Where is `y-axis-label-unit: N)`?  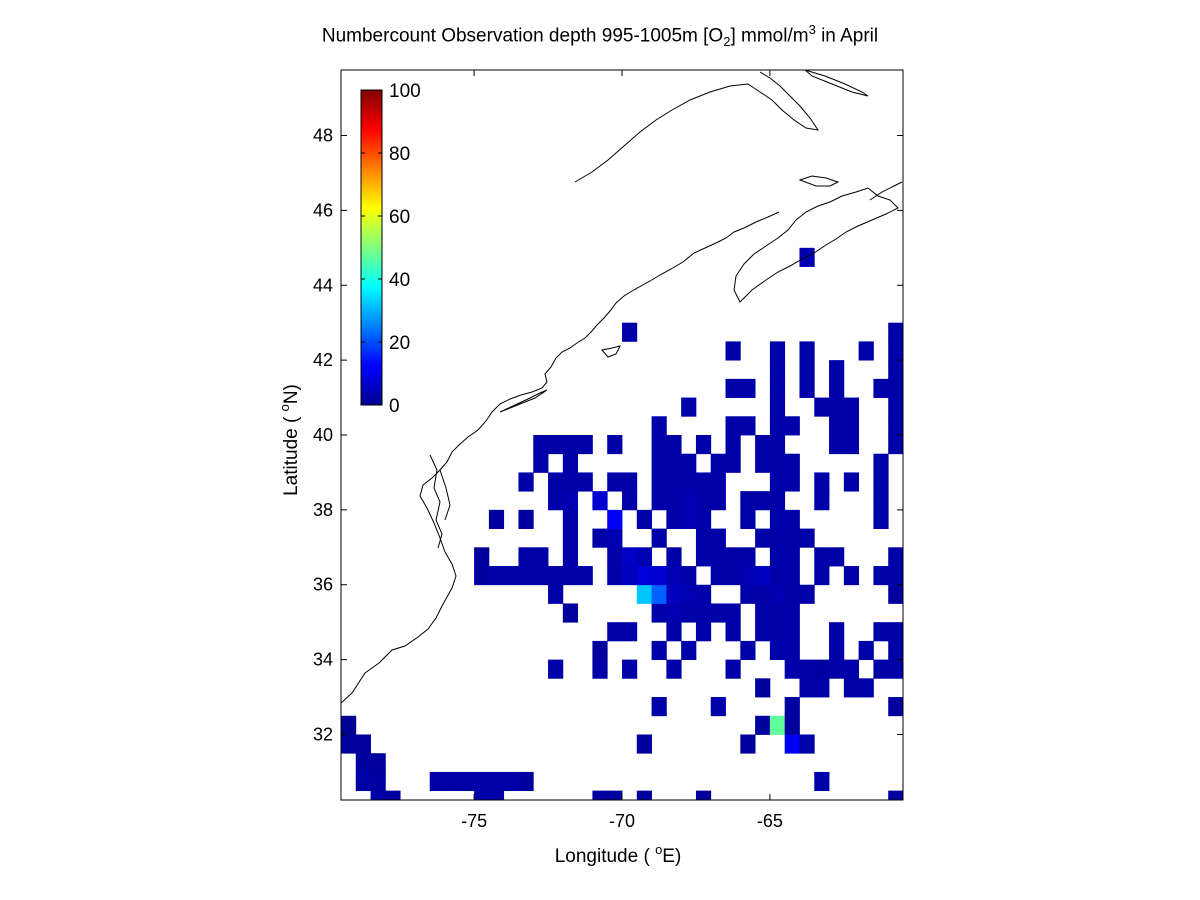
y-axis-label-unit: N) is located at coordinates (291, 394).